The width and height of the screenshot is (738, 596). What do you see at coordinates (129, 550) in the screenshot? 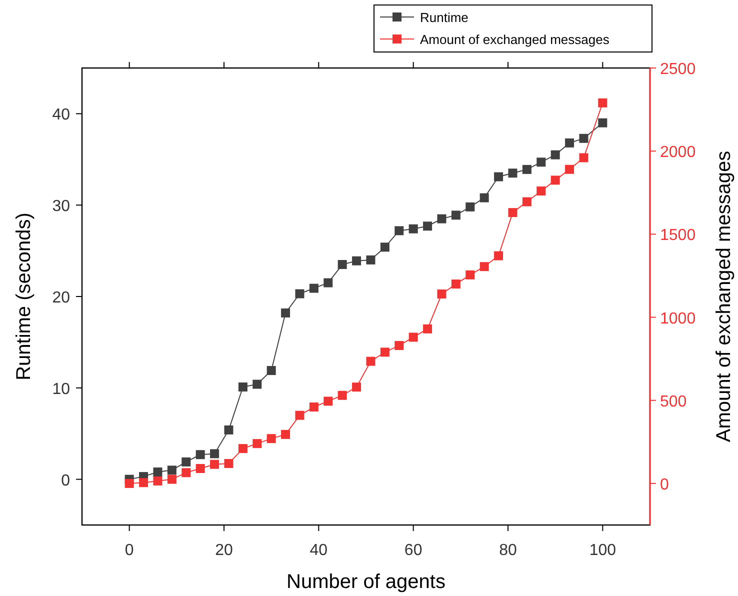
I see `x-tick-label: 0` at bounding box center [129, 550].